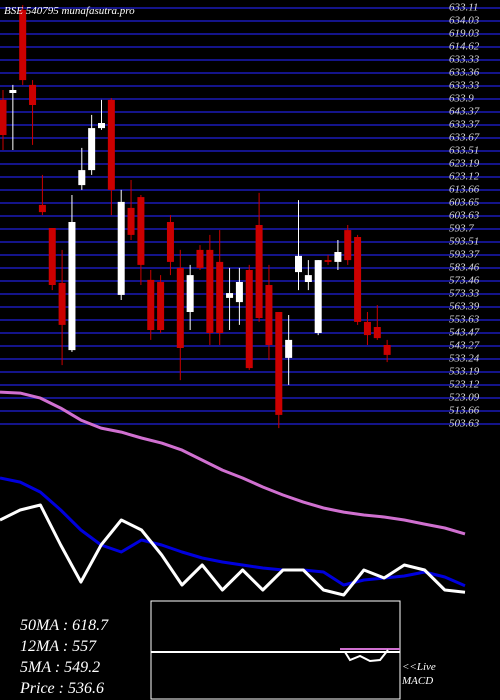 This screenshot has height=700, width=500. What do you see at coordinates (464, 346) in the screenshot?
I see `price-label: 543.27` at bounding box center [464, 346].